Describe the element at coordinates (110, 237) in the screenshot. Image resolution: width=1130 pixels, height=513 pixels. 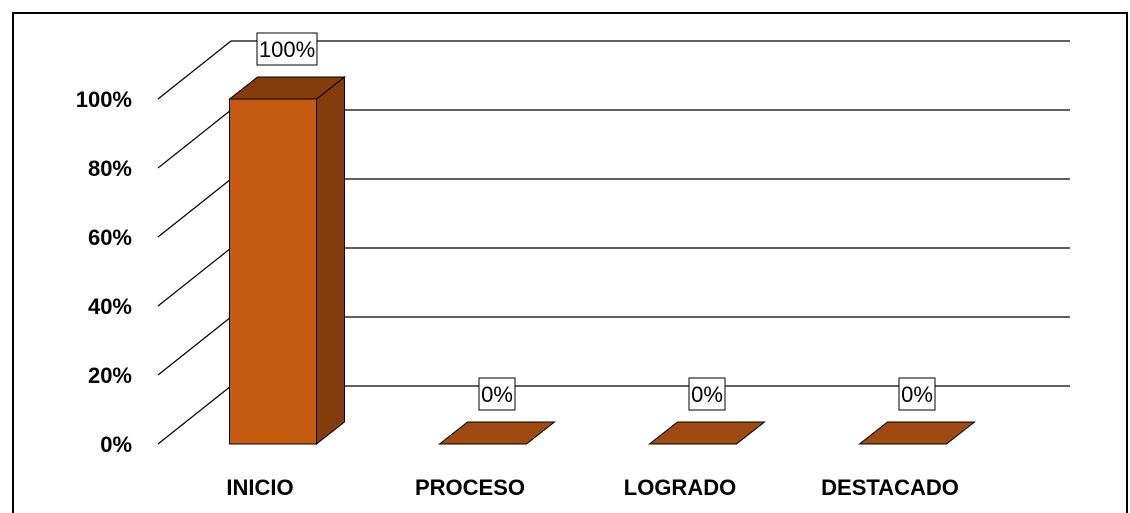
I see `y-tick-label: 60%` at that location.